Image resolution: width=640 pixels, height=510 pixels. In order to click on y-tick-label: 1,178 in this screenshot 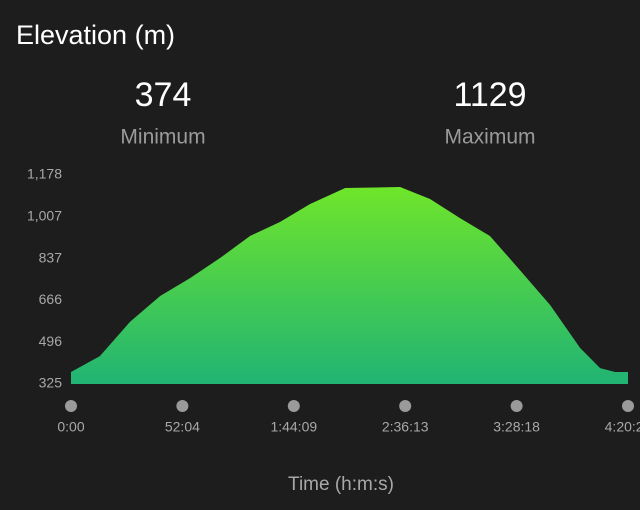, I will do `click(44, 174)`.